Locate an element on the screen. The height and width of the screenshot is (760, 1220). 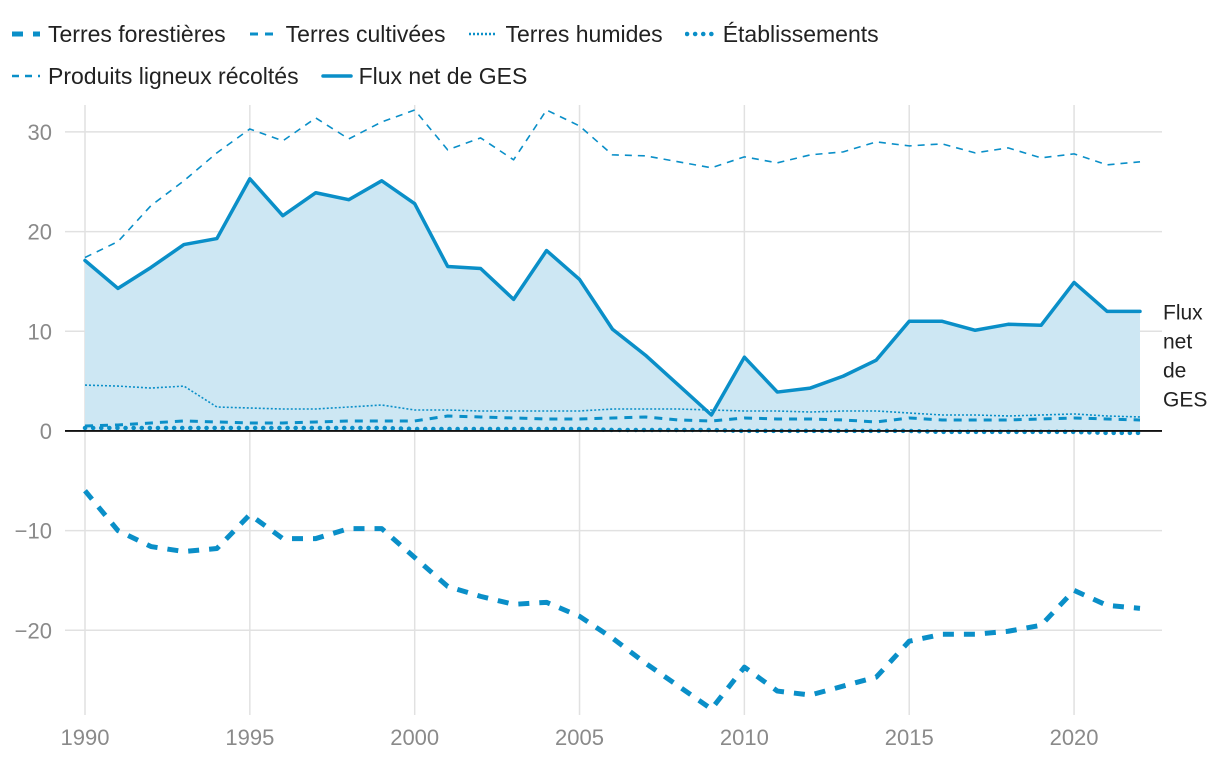
legend-item: Terres forestières is located at coordinates (118, 33).